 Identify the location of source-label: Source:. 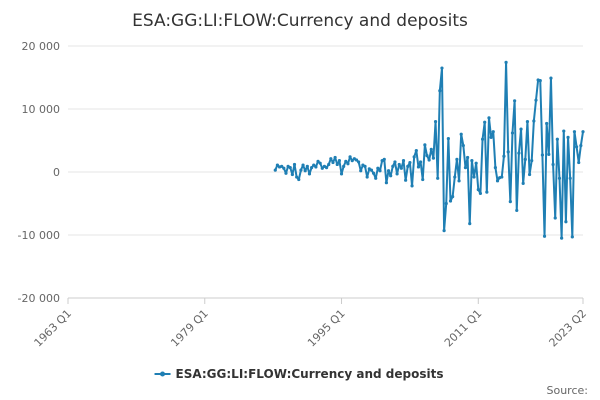
(568, 390).